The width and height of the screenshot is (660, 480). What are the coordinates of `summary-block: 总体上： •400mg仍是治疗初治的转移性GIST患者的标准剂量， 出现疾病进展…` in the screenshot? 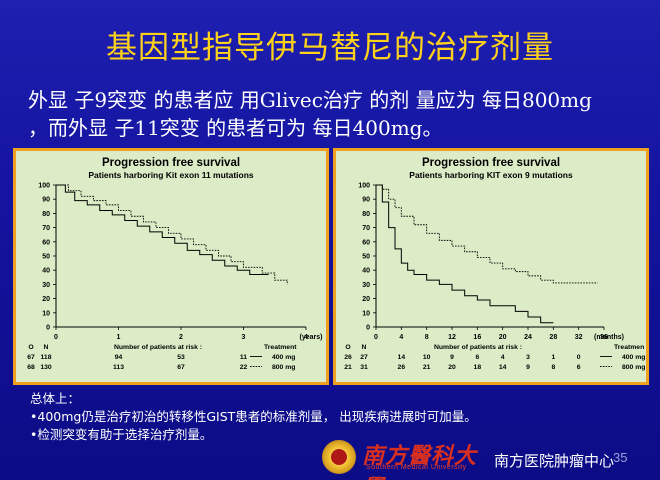 It's located at (310, 417).